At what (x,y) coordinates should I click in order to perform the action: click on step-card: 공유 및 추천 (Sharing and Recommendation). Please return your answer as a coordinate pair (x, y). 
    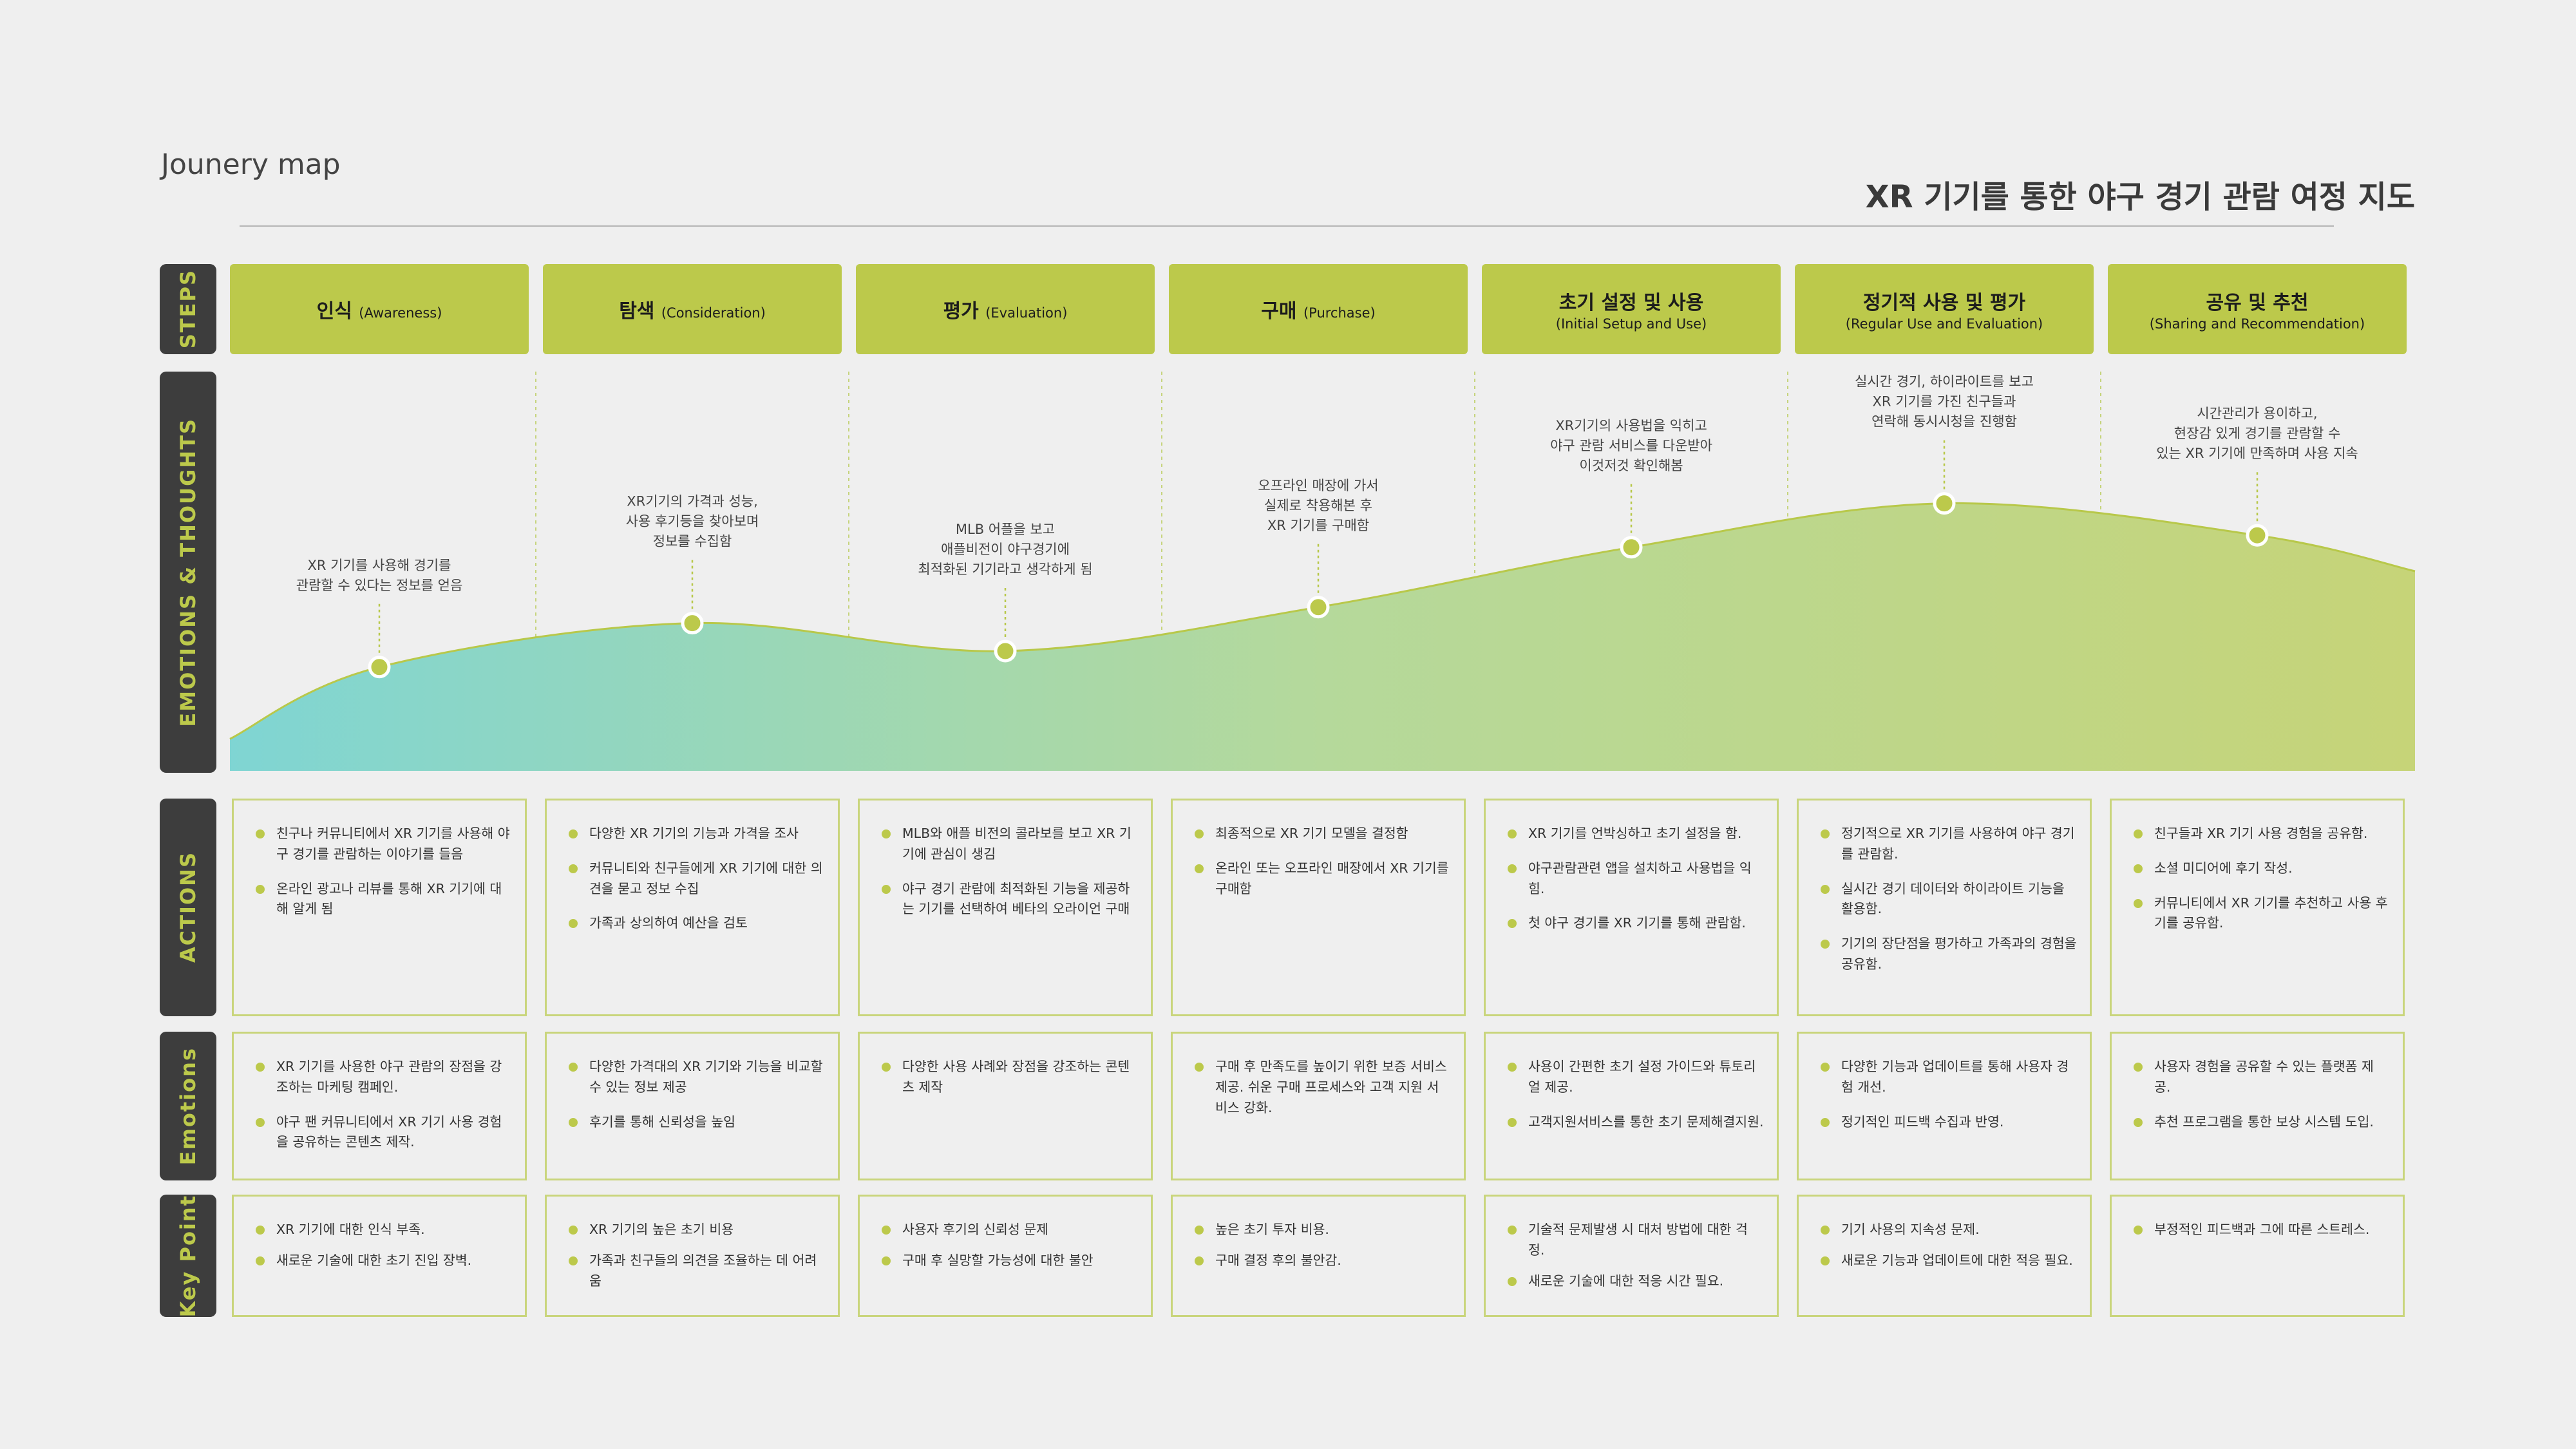
    Looking at the image, I should click on (2258, 309).